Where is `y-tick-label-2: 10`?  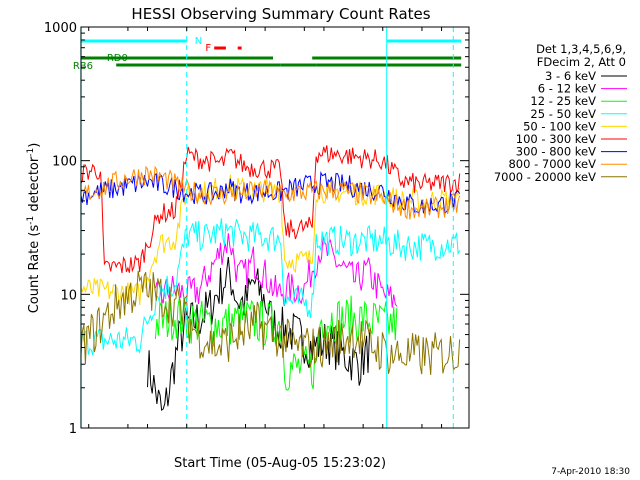 y-tick-label-2: 10 is located at coordinates (68, 295).